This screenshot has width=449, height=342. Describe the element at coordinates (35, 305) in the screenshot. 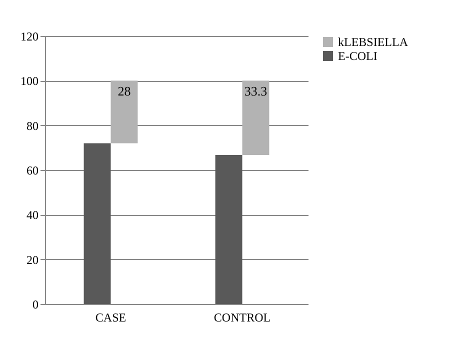

I see `y-tick-label: 0` at that location.